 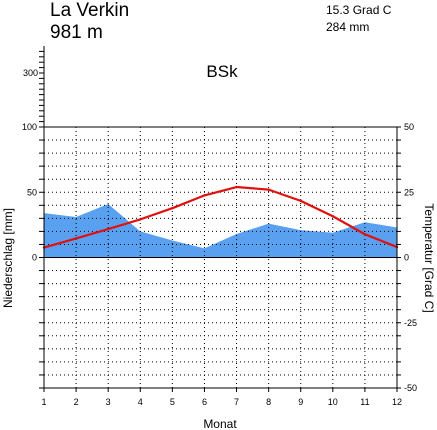 I want to click on precipitation-area, so click(x=220, y=230).